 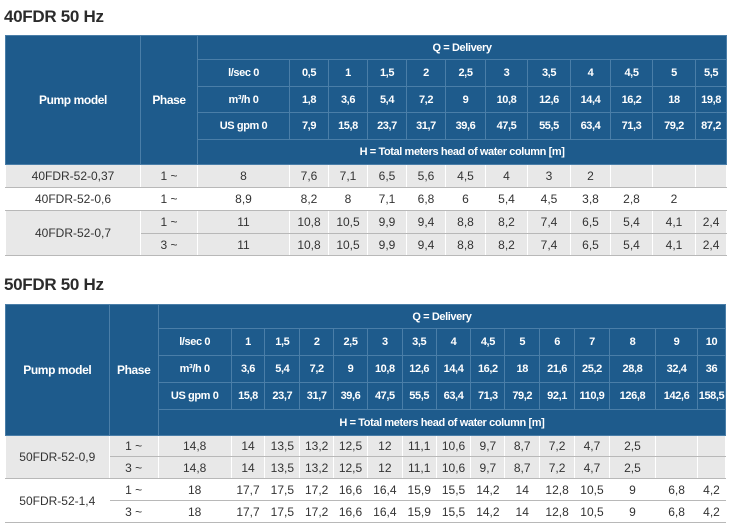 What do you see at coordinates (522, 467) in the screenshot?
I see `head-value: 8,7` at bounding box center [522, 467].